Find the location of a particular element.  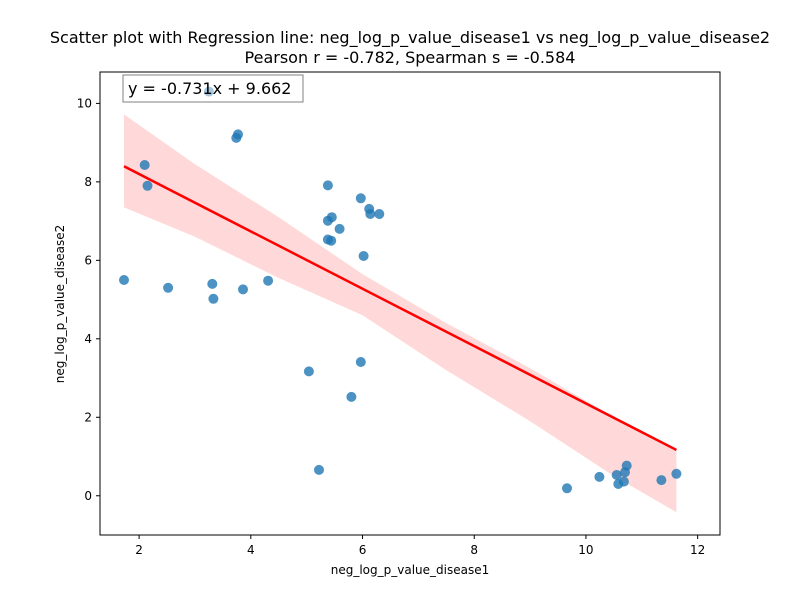

regression-equation-box: y = -0.731x + 9.662 is located at coordinates (213, 88).